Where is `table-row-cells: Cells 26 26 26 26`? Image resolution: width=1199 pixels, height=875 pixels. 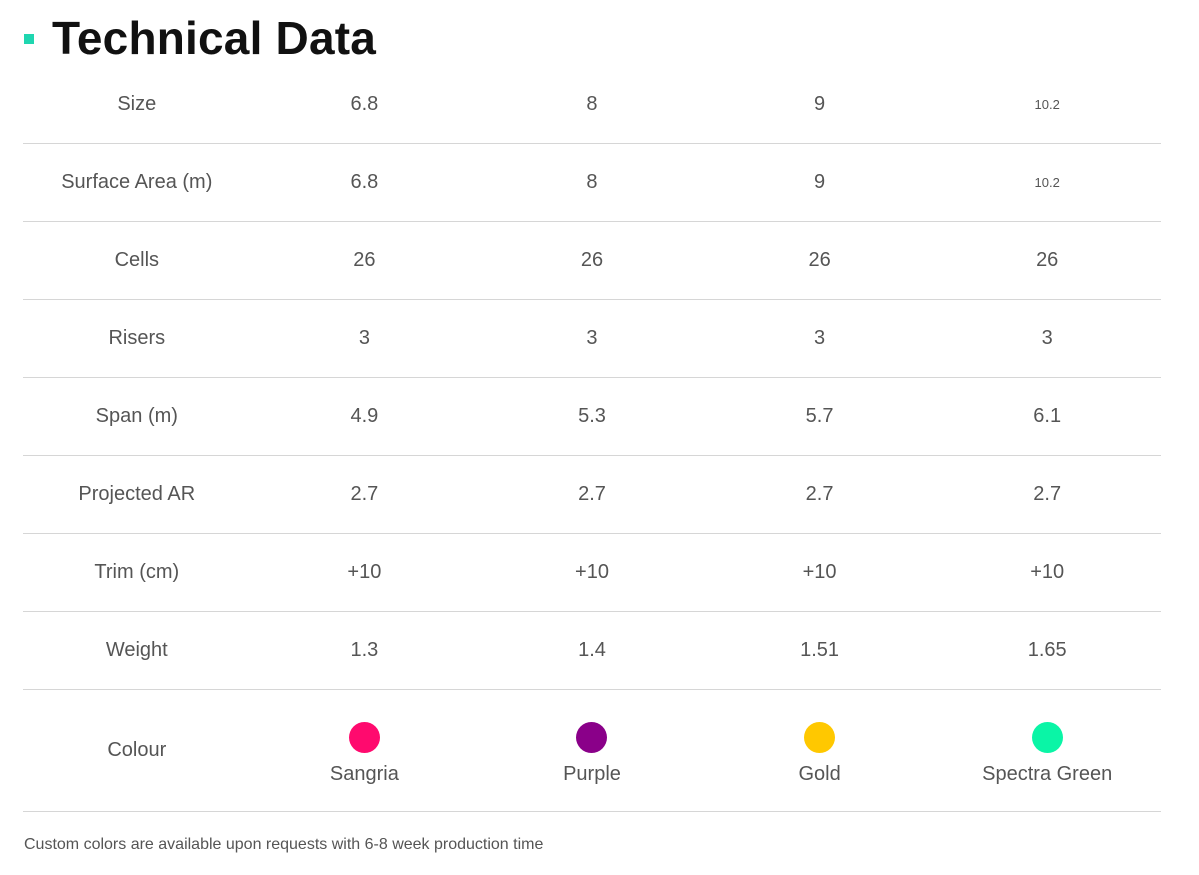
table-row-cells: Cells 26 26 26 26 is located at coordinates (592, 260).